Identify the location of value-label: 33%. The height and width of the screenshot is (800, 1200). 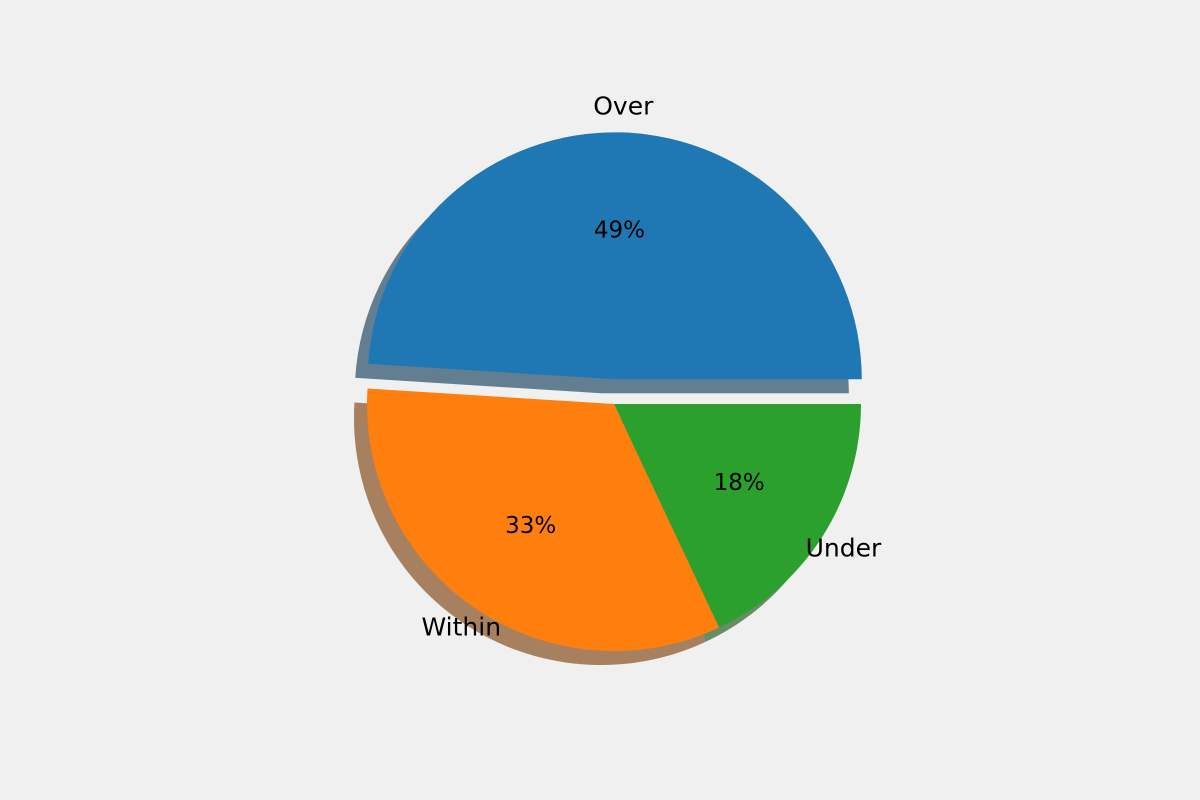
(530, 526).